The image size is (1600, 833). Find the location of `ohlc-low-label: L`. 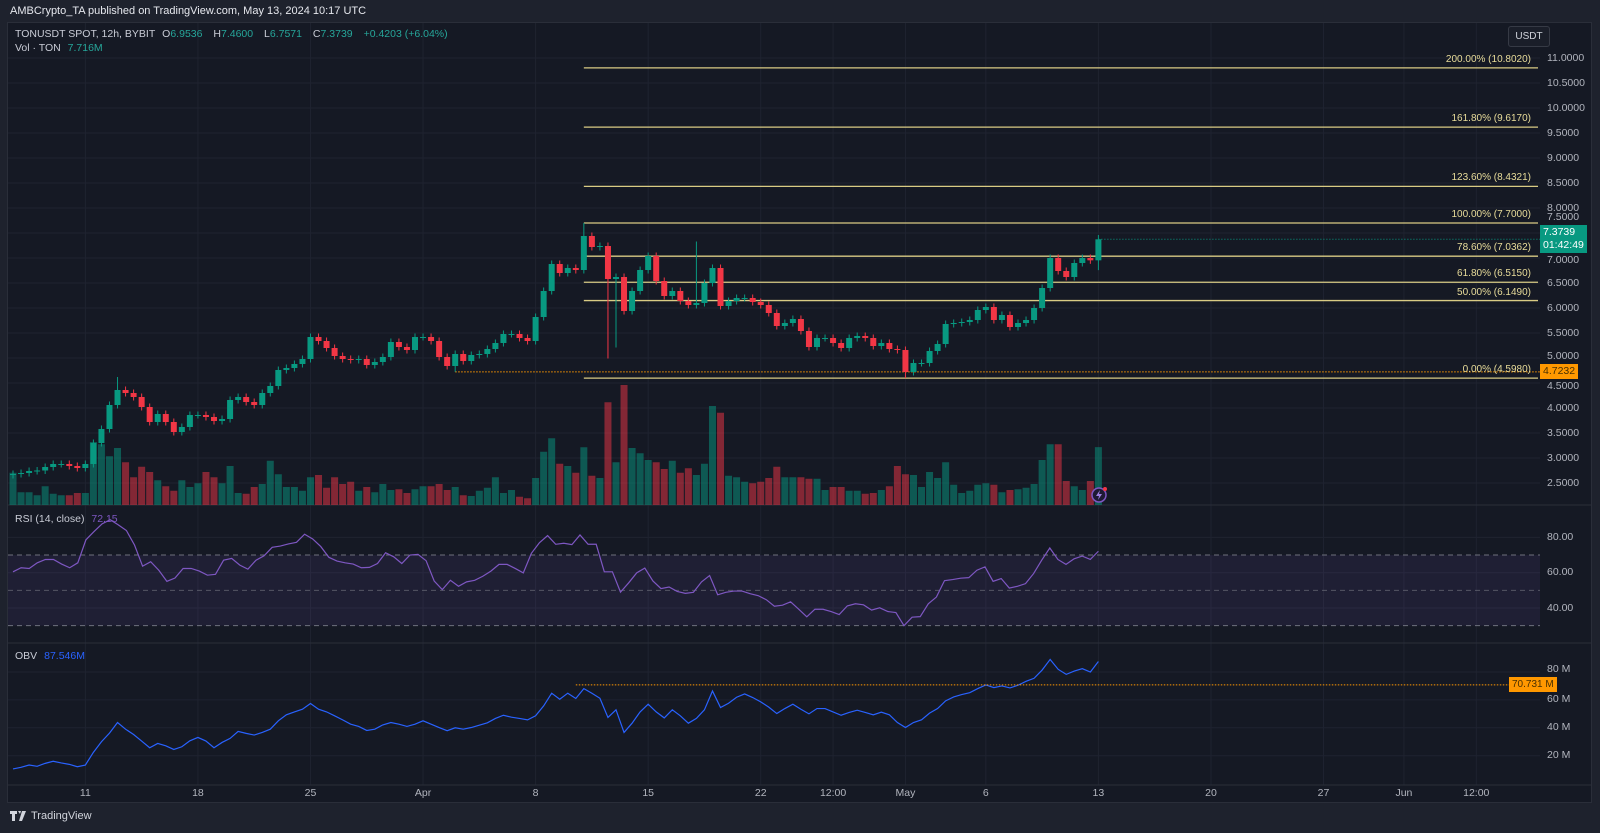

ohlc-low-label: L is located at coordinates (267, 34).